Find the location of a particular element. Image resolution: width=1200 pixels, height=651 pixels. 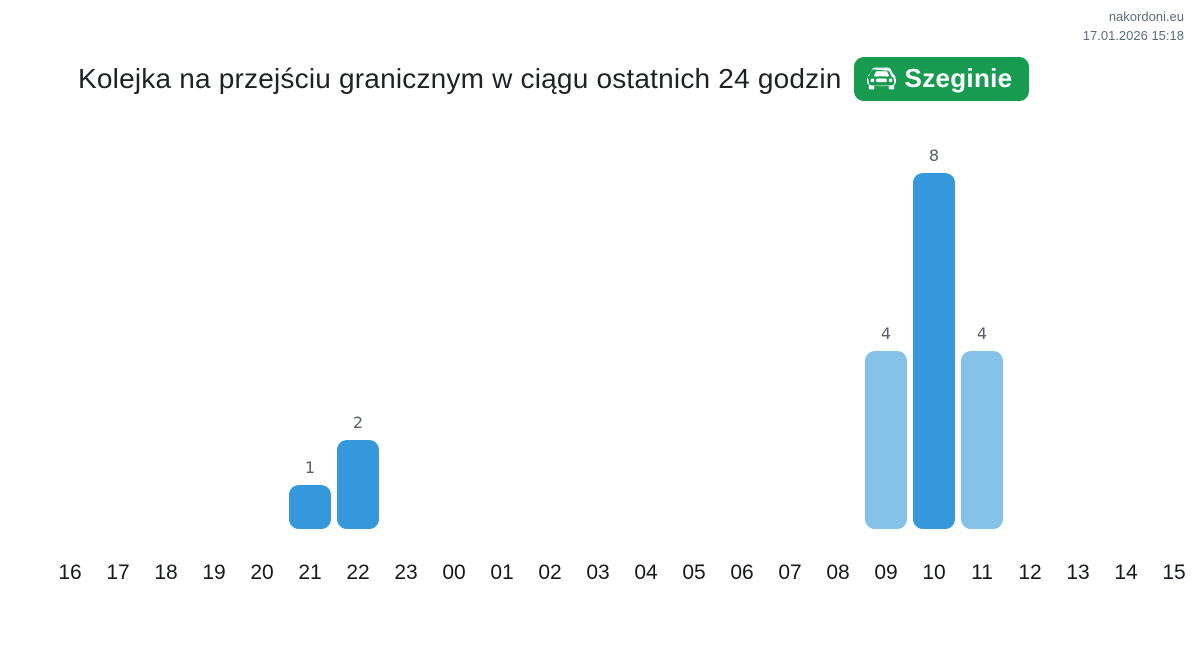

bar-value-label-10: 8 is located at coordinates (934, 155).